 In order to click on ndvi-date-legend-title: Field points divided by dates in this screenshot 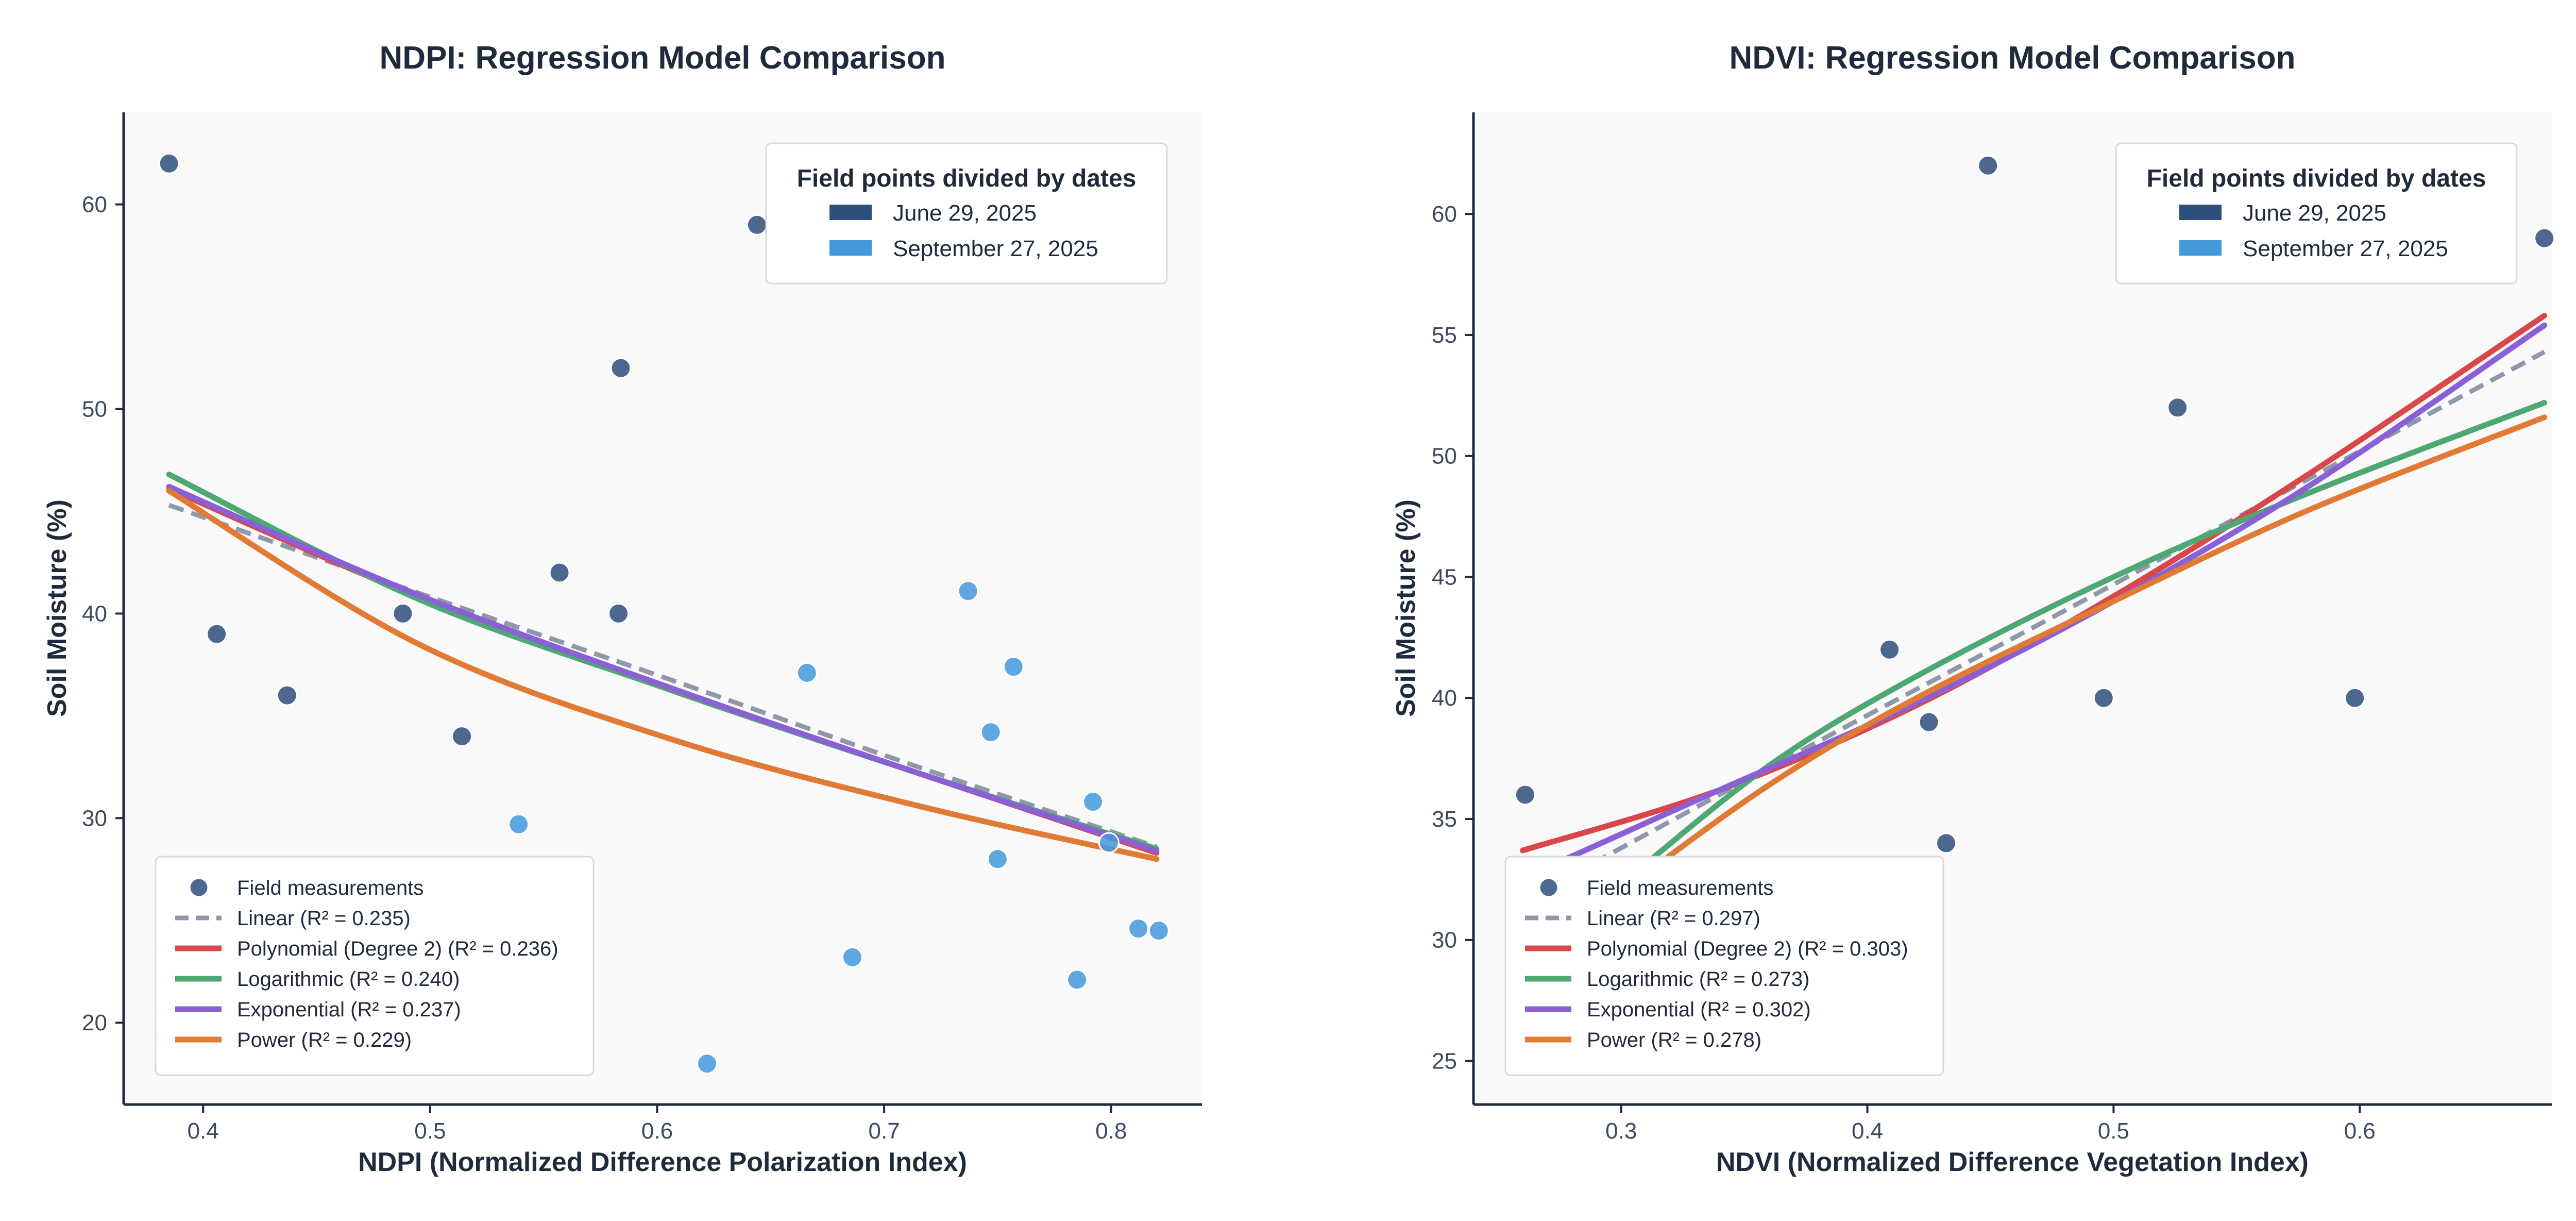, I will do `click(2316, 179)`.